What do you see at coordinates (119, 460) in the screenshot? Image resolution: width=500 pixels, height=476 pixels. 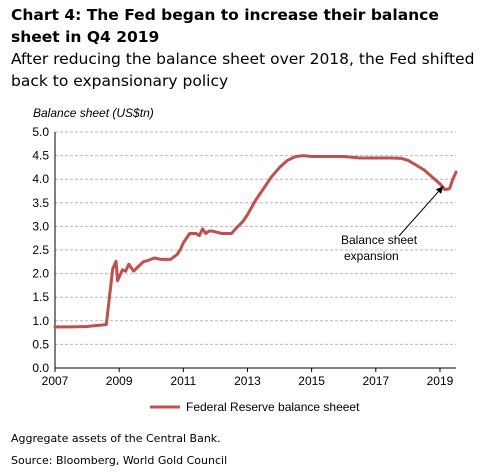 I see `source-note: Source: Bloomberg, World Gold Council` at bounding box center [119, 460].